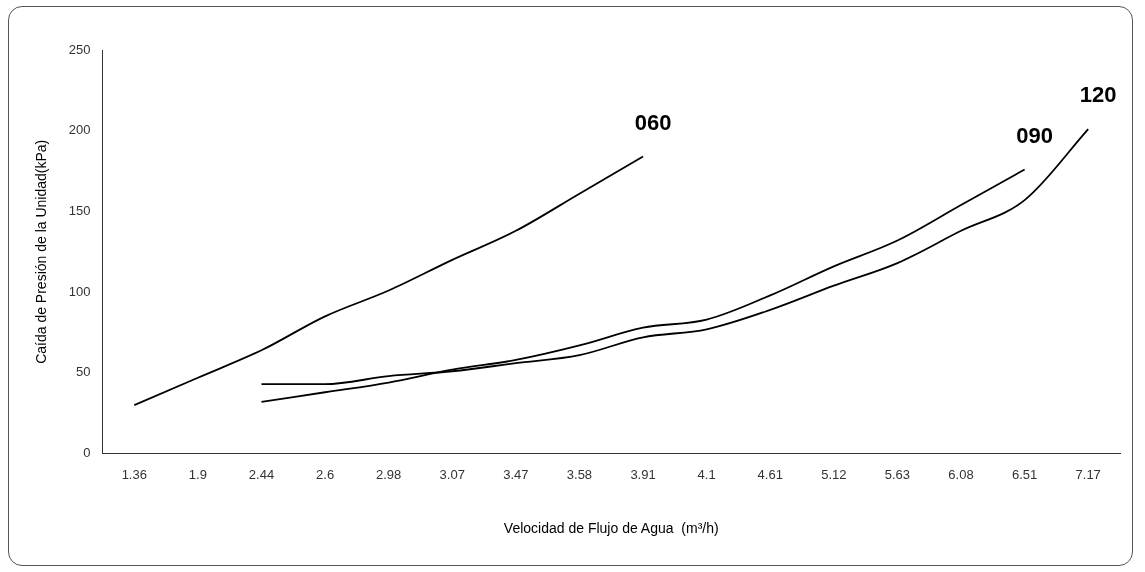  I want to click on x-tick-label: 2.44, so click(261, 474).